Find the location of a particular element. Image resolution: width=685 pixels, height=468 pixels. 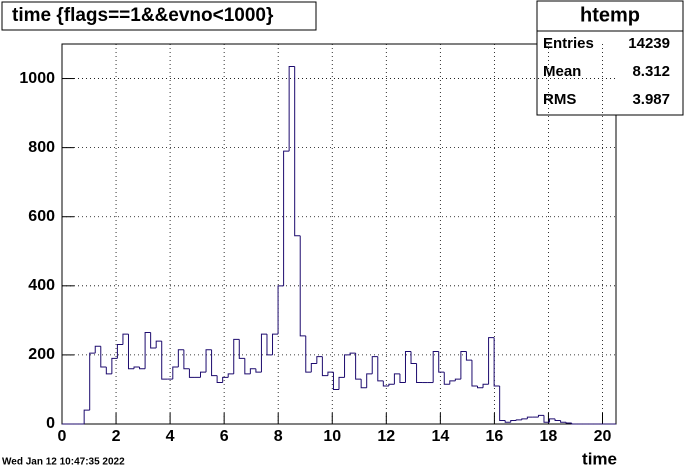

x-tick-label: 20 is located at coordinates (603, 436).